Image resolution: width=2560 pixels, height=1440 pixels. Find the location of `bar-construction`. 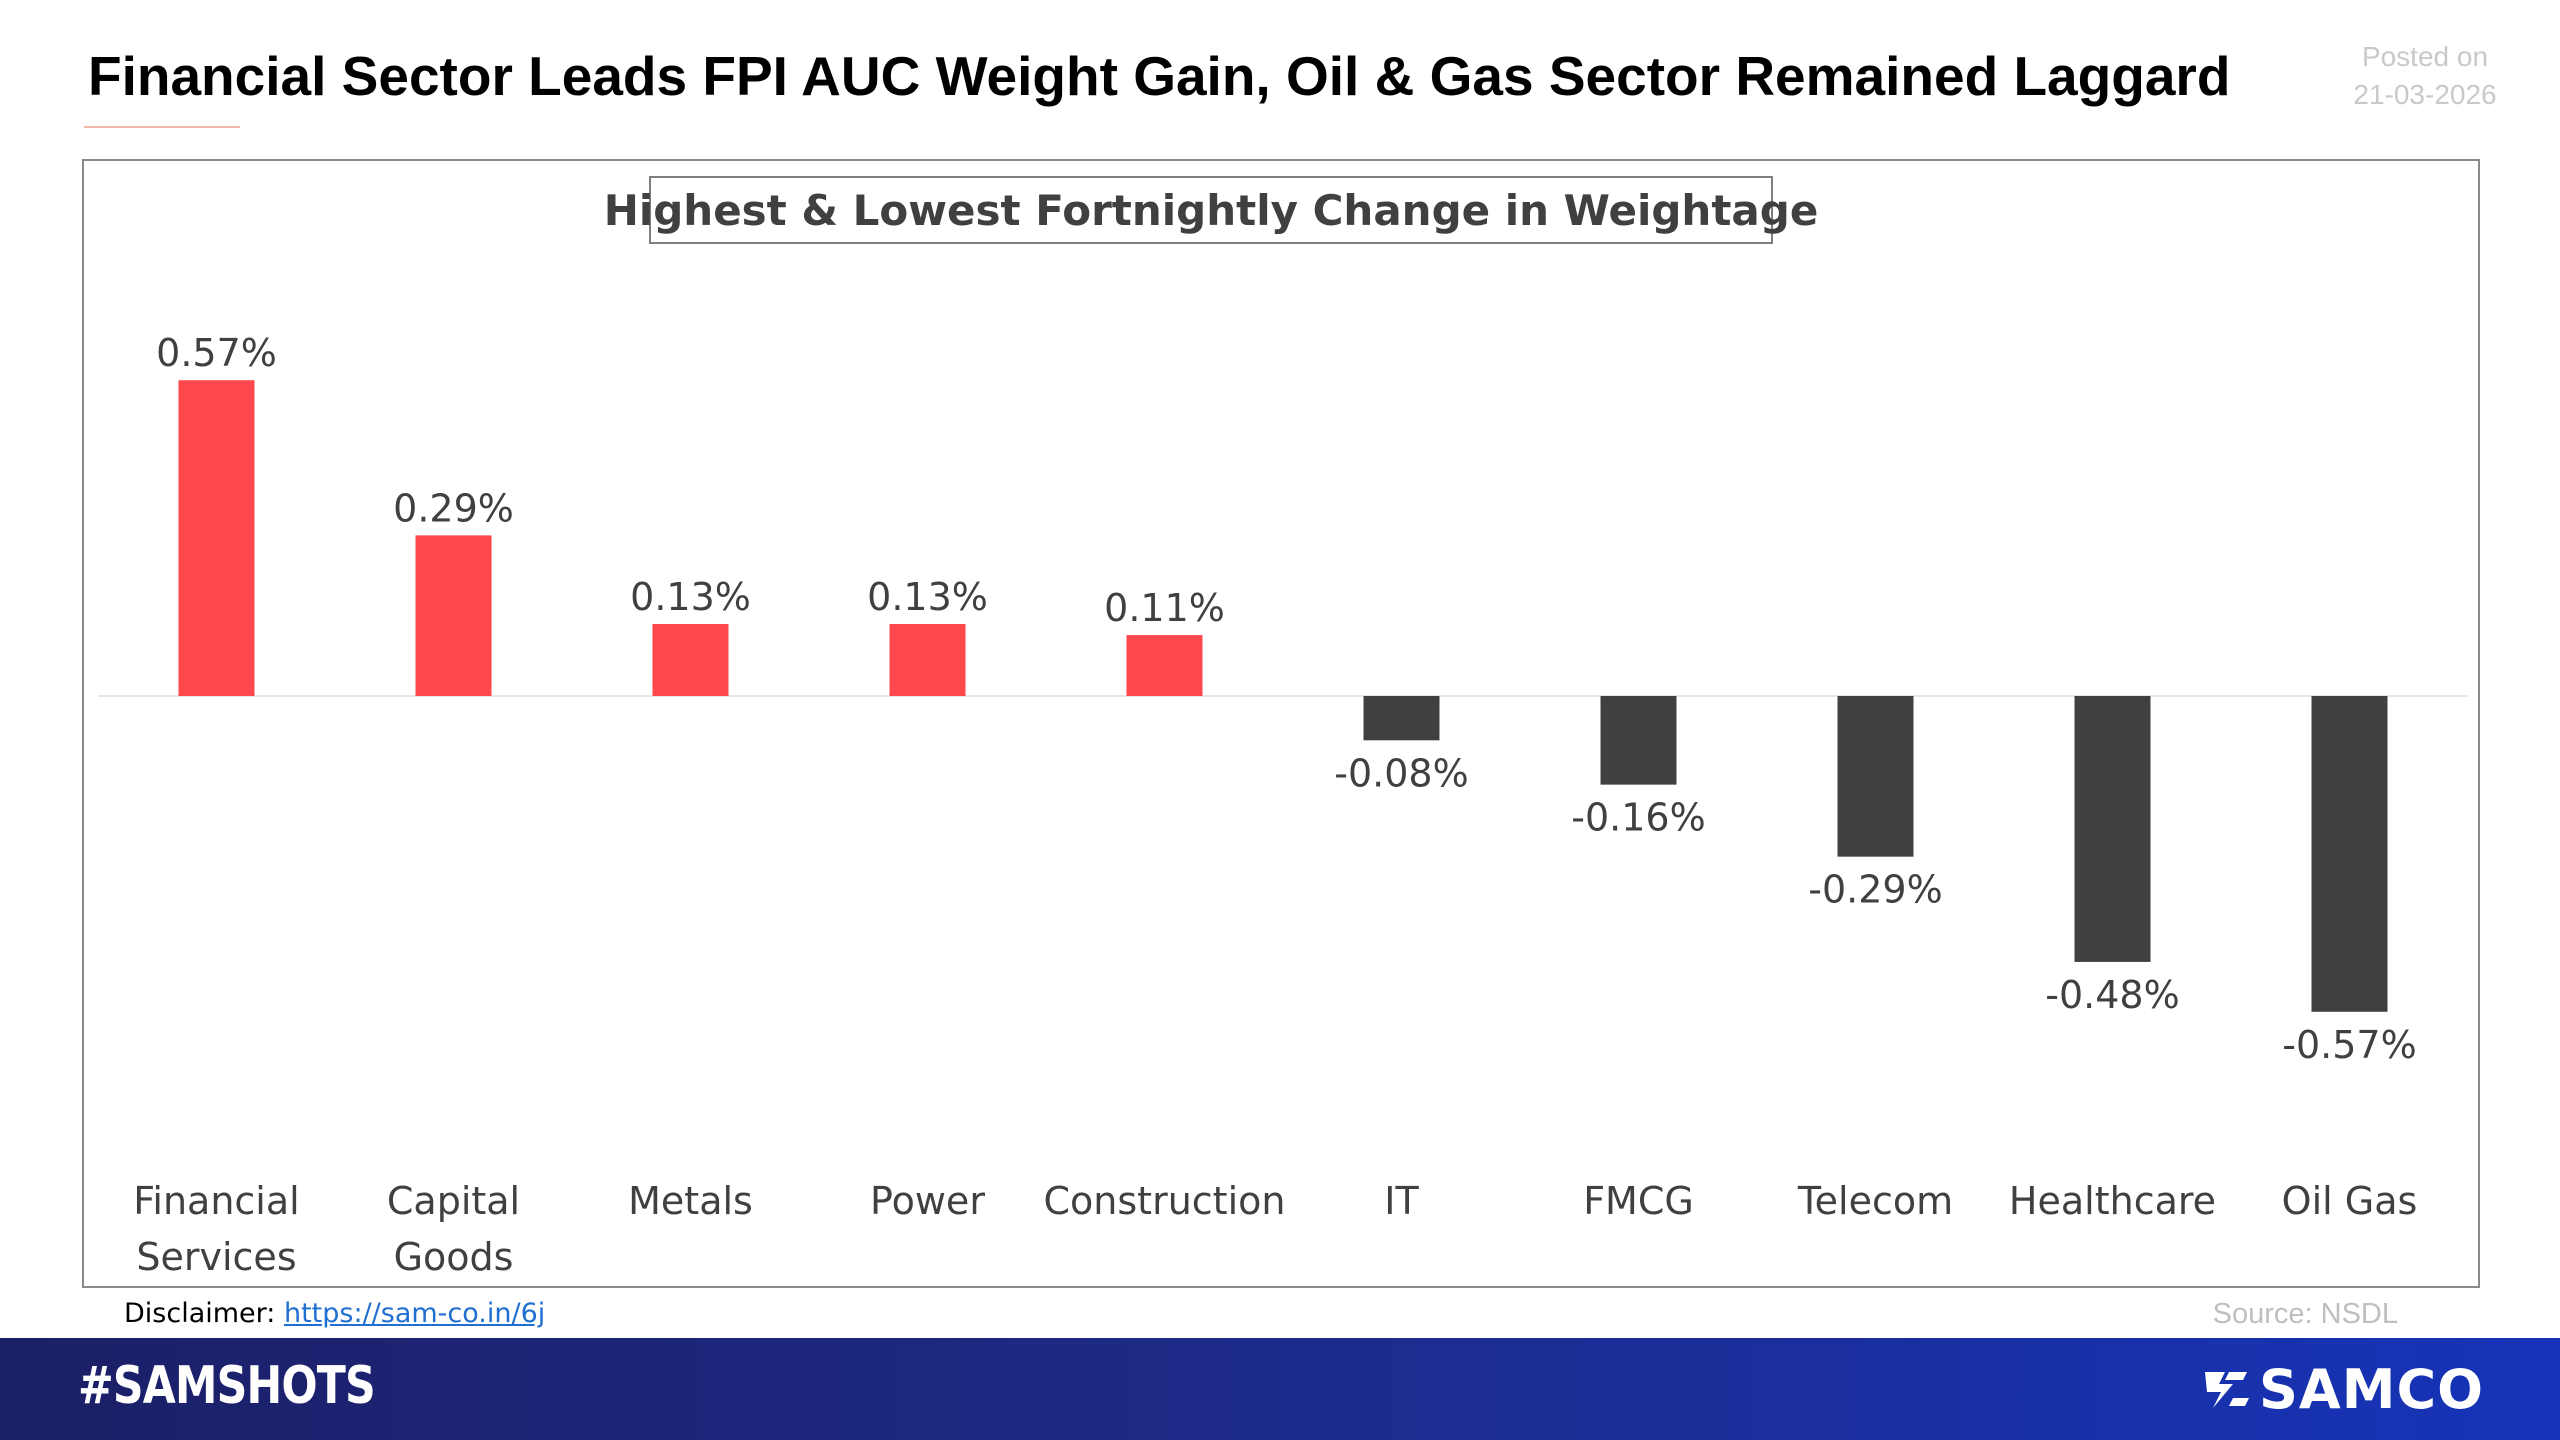

bar-construction is located at coordinates (1164, 665).